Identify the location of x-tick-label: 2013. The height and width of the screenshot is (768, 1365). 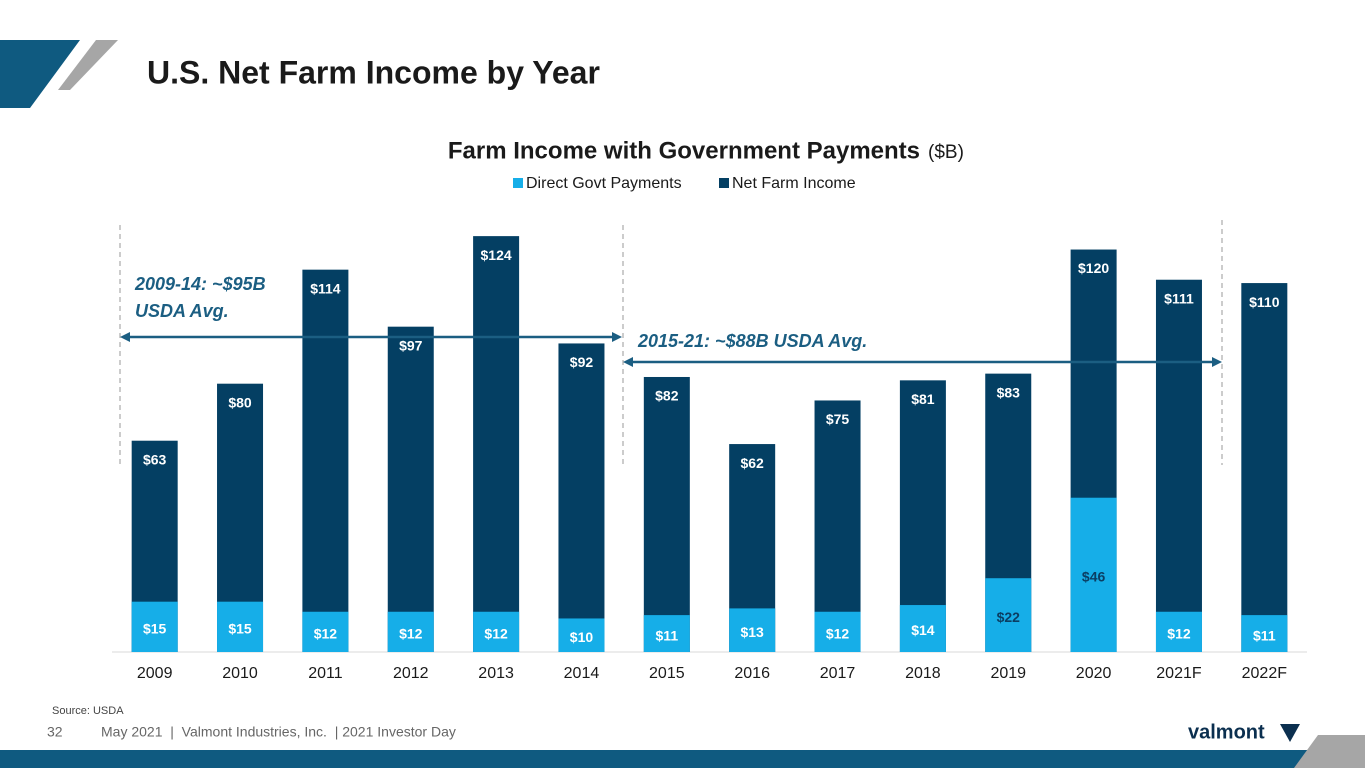
(496, 673).